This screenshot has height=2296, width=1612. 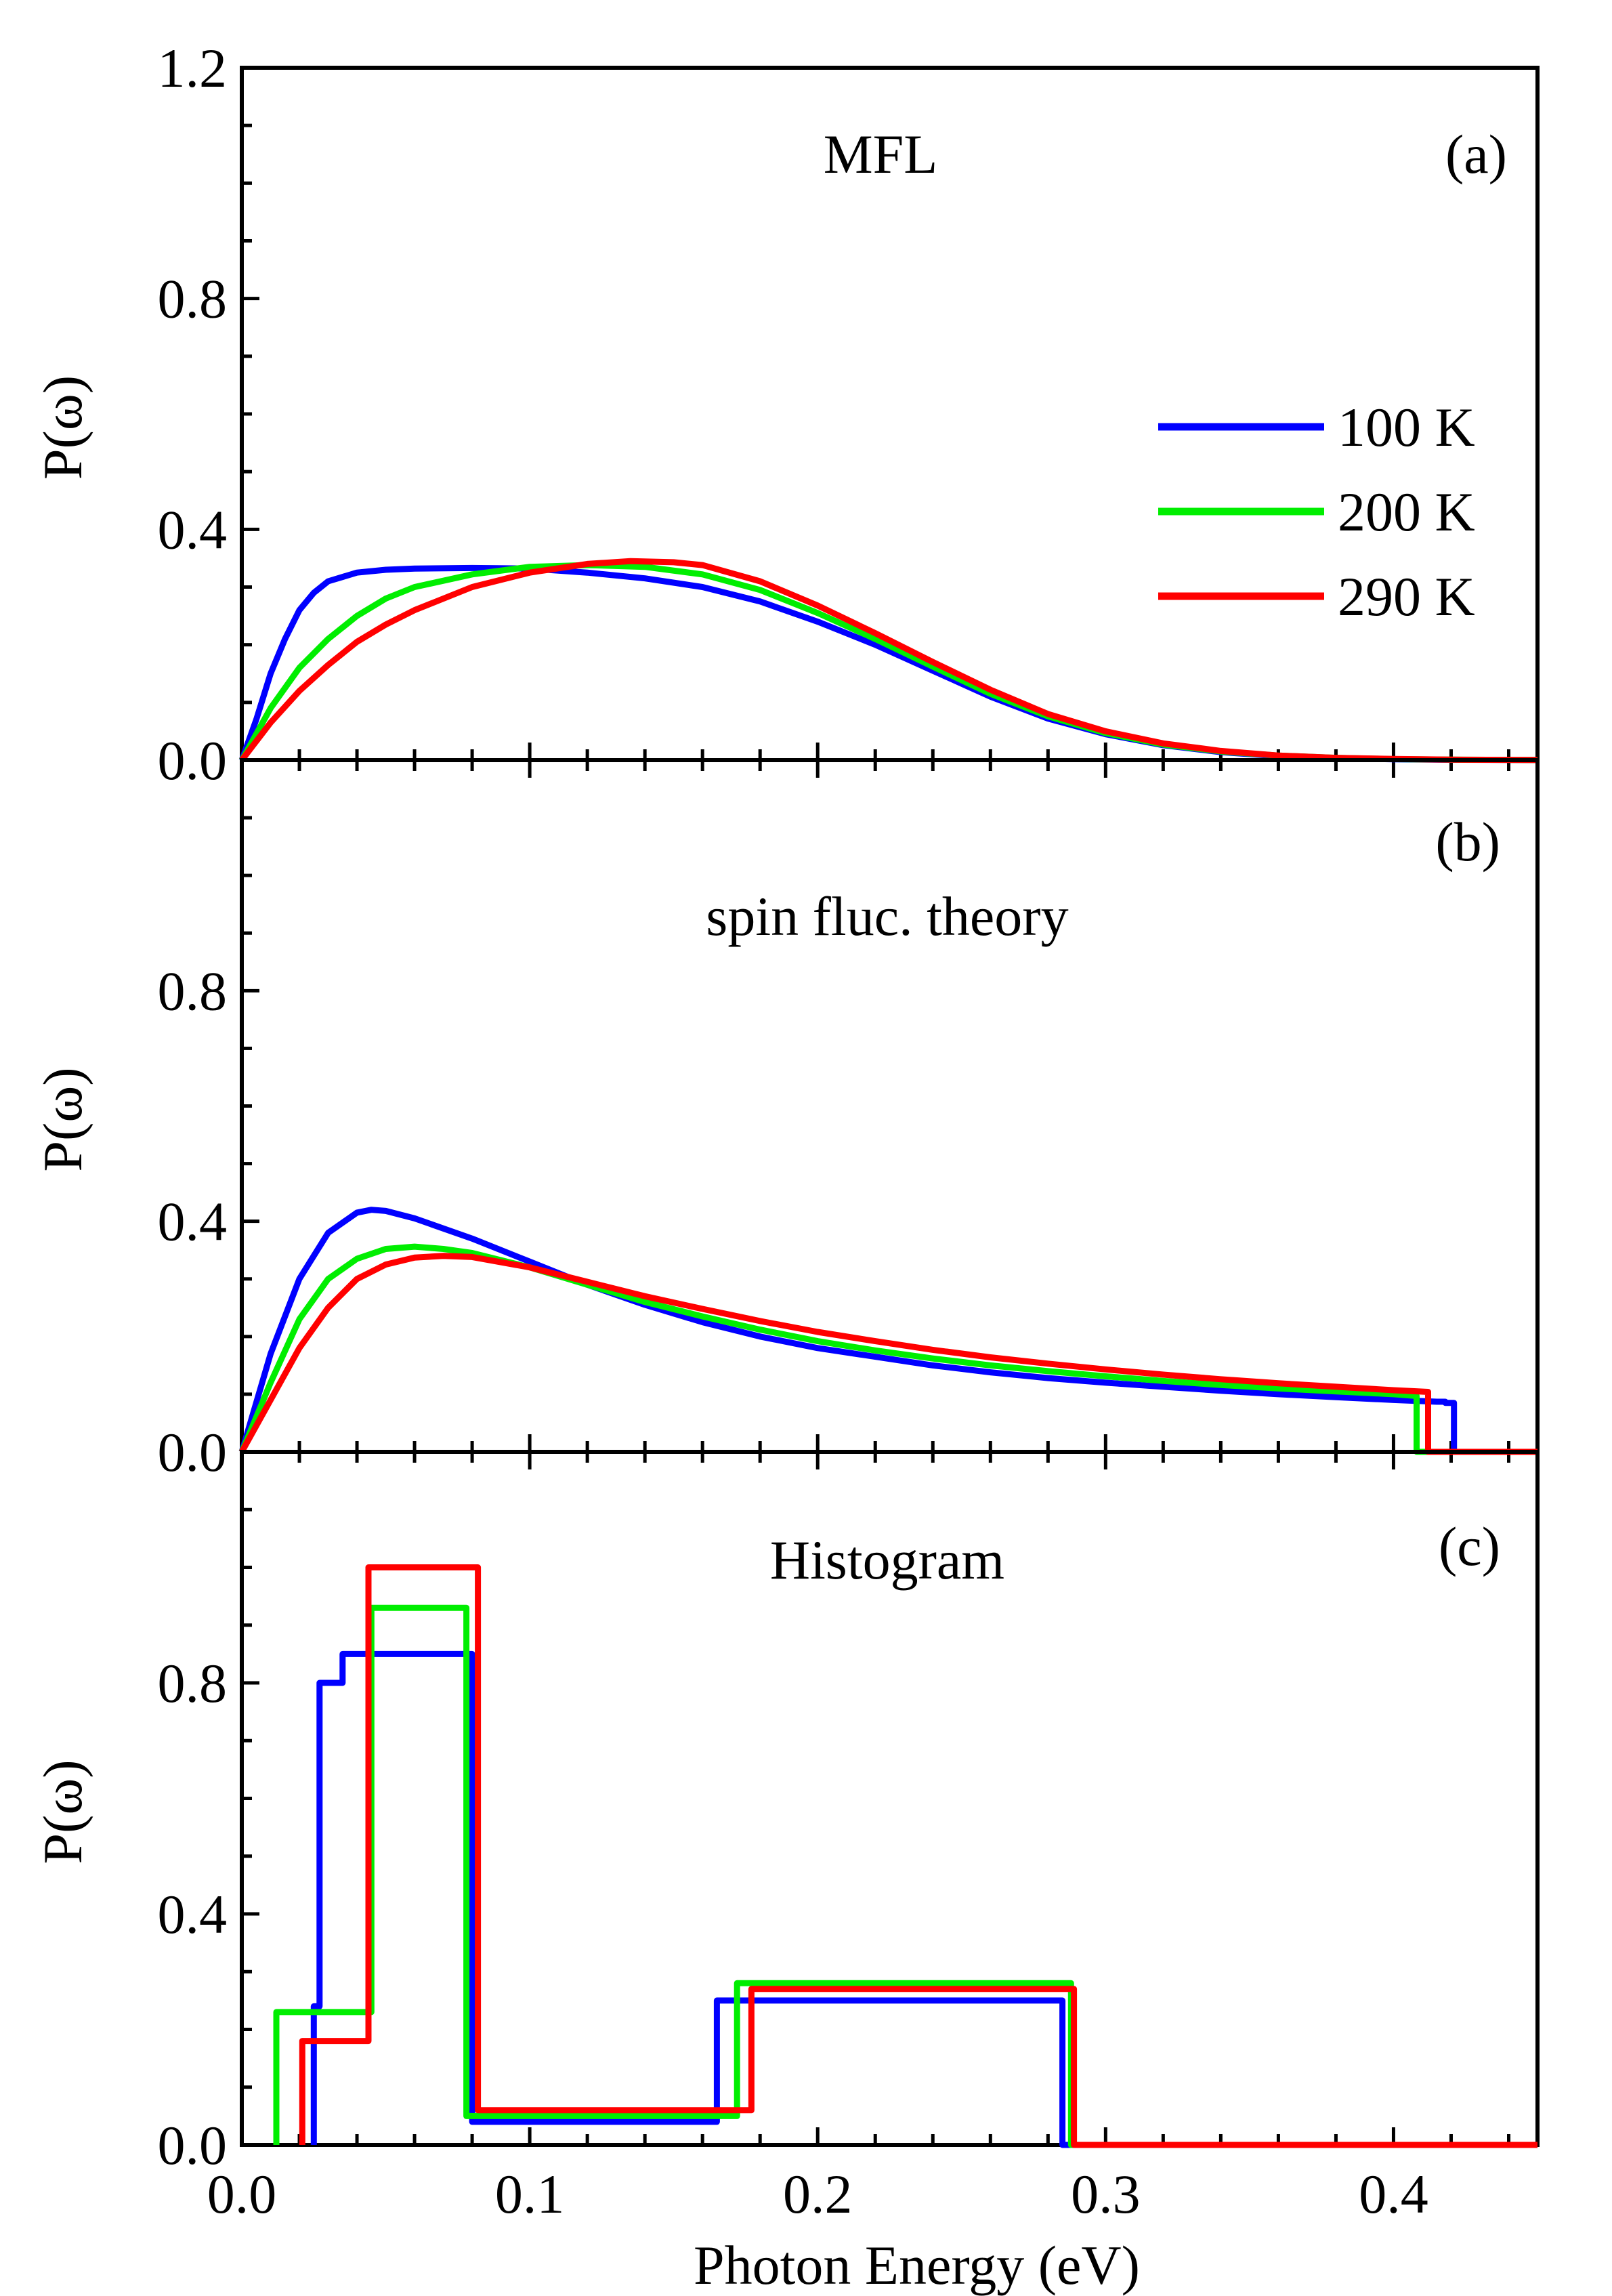 I want to click on x-axis-title: Photon Energy (eV), so click(x=917, y=2265).